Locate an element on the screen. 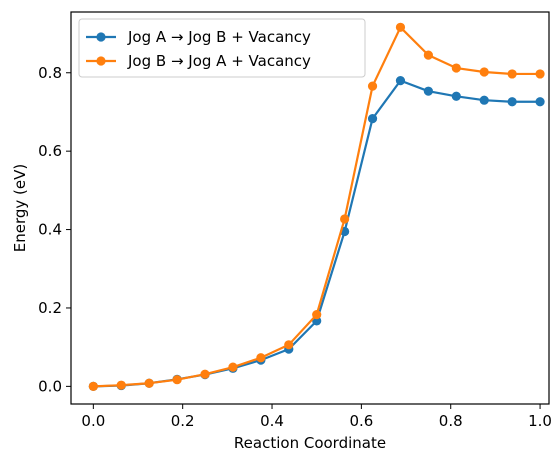 This screenshot has height=457, width=552. legend-label-0: Jog A → Jog B + Vacancy is located at coordinates (219, 37).